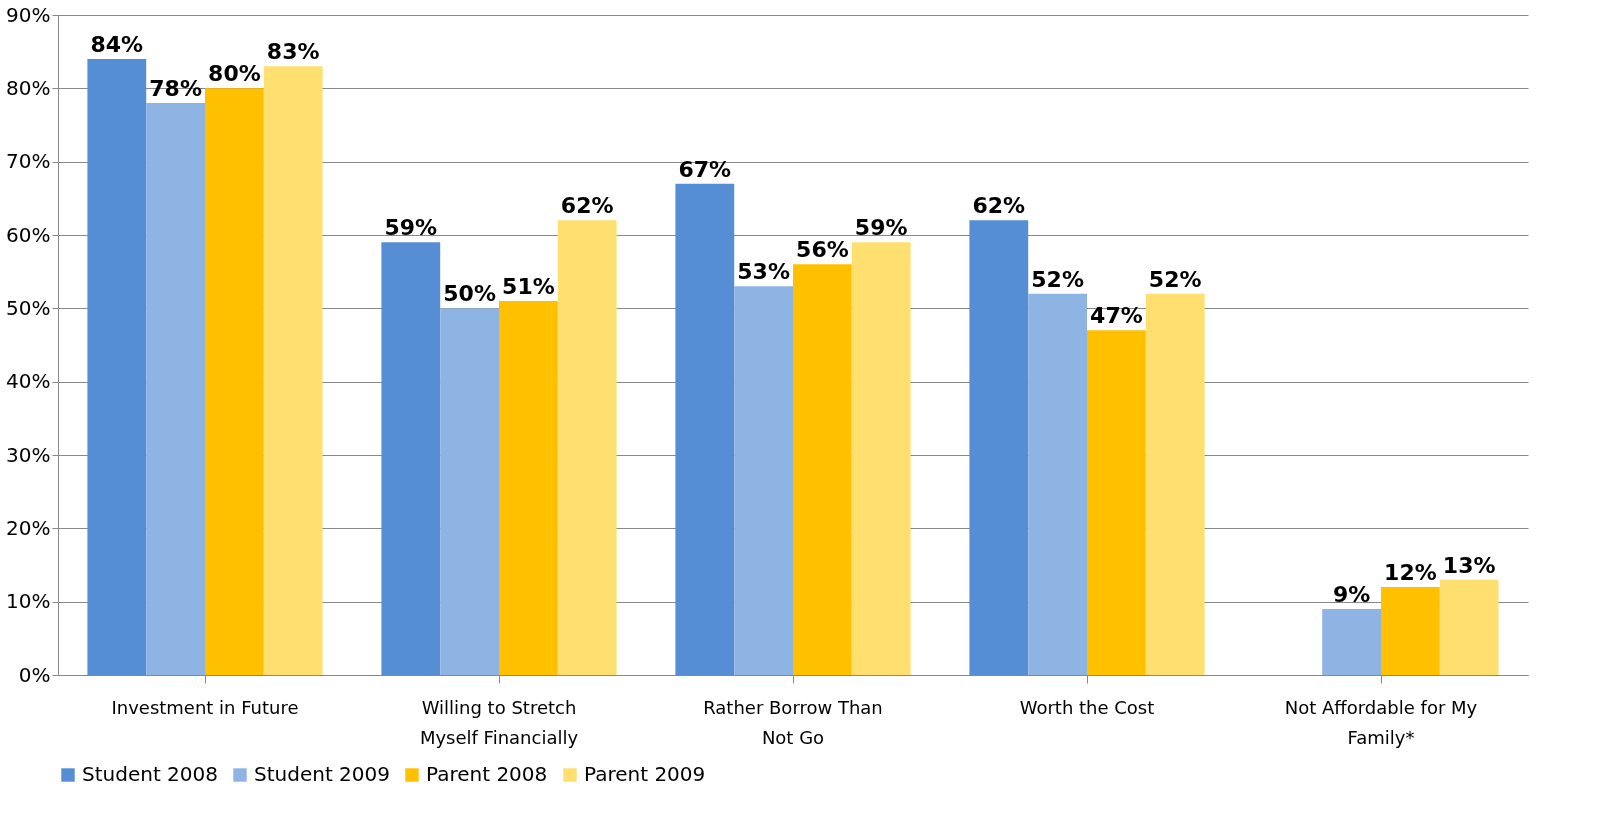  Describe the element at coordinates (1469, 565) in the screenshot. I see `data-label: 13%` at that location.